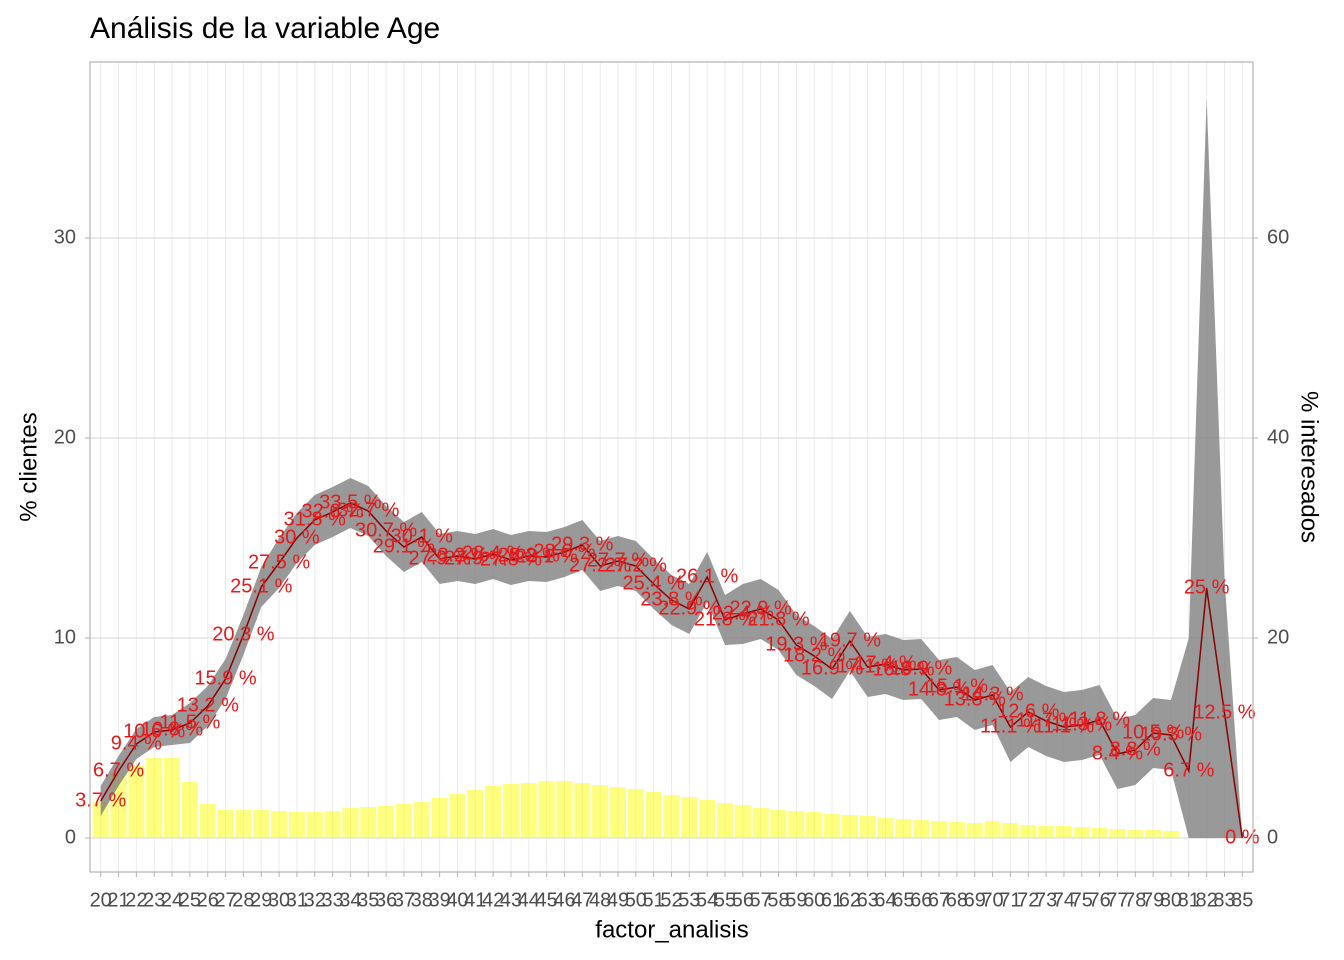  Describe the element at coordinates (992, 900) in the screenshot. I see `x-tick-label: 70` at that location.